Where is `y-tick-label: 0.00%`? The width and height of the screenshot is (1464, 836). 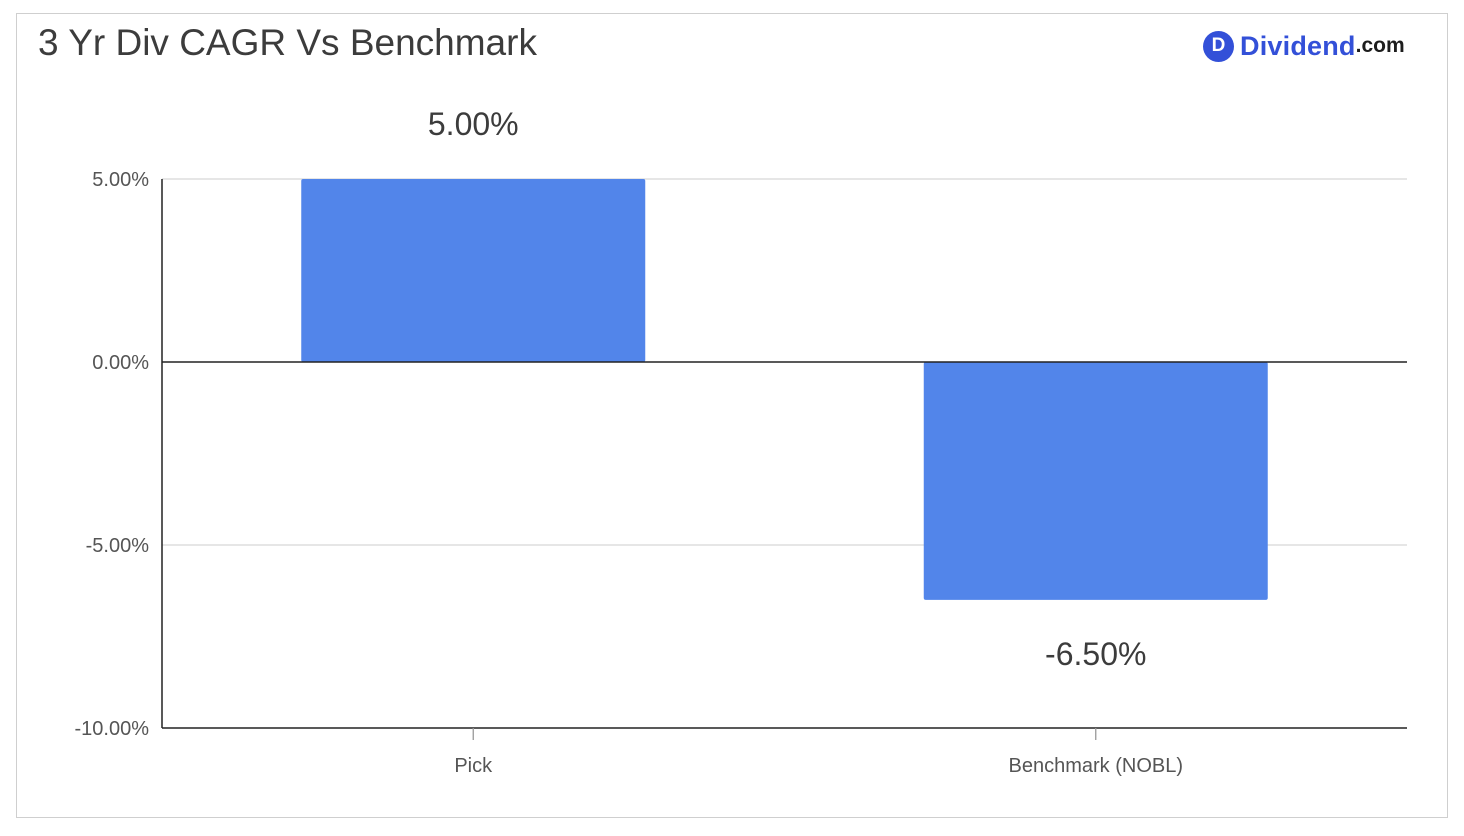
y-tick-label: 0.00% is located at coordinates (120, 363).